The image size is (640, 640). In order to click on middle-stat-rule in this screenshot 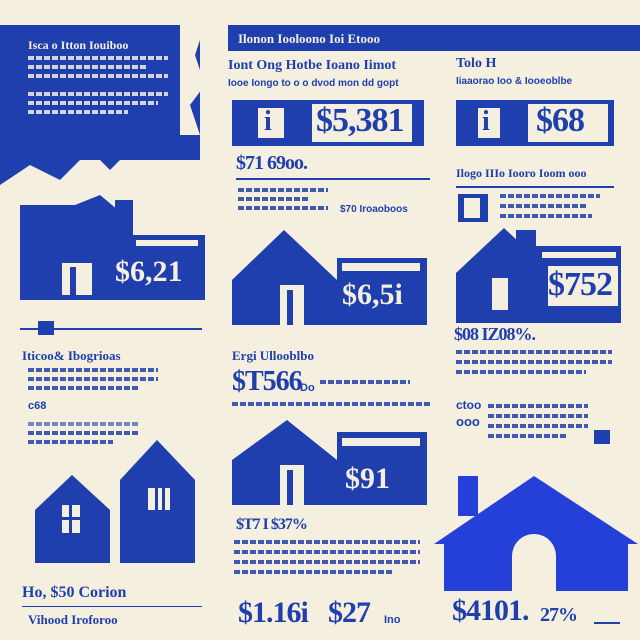, I will do `click(333, 179)`.